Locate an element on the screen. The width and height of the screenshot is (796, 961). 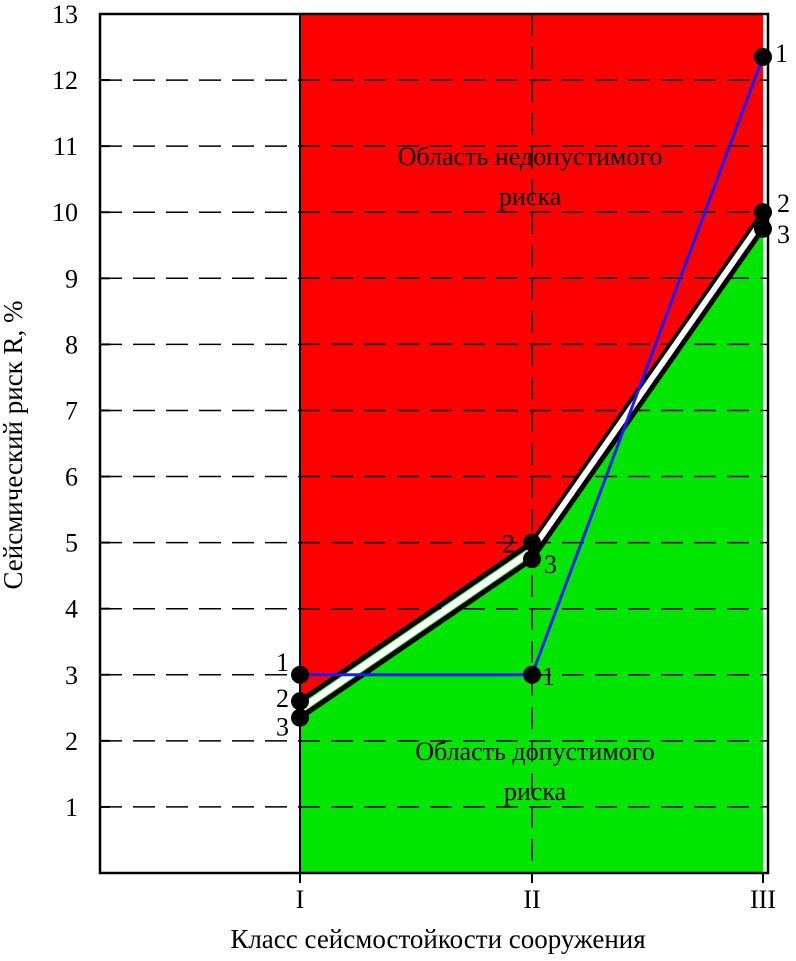
series-3-label-II: 3 is located at coordinates (550, 564).